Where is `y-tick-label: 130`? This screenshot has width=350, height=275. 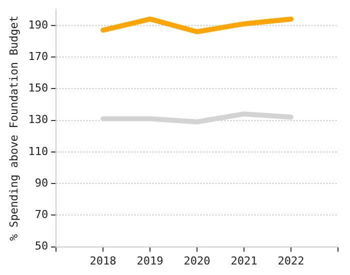 y-tick-label: 130 is located at coordinates (38, 119).